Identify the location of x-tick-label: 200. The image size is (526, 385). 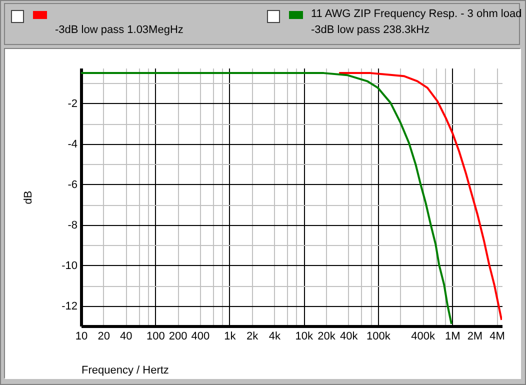
(178, 336).